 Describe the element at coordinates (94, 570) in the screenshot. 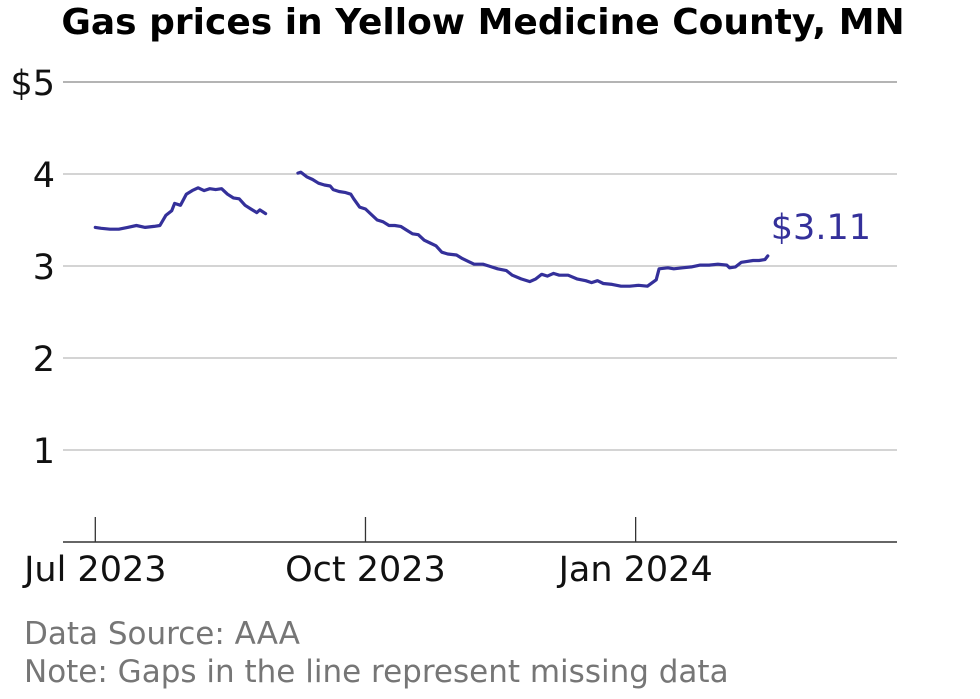

I see `x-tick-label: Jul 2023` at that location.